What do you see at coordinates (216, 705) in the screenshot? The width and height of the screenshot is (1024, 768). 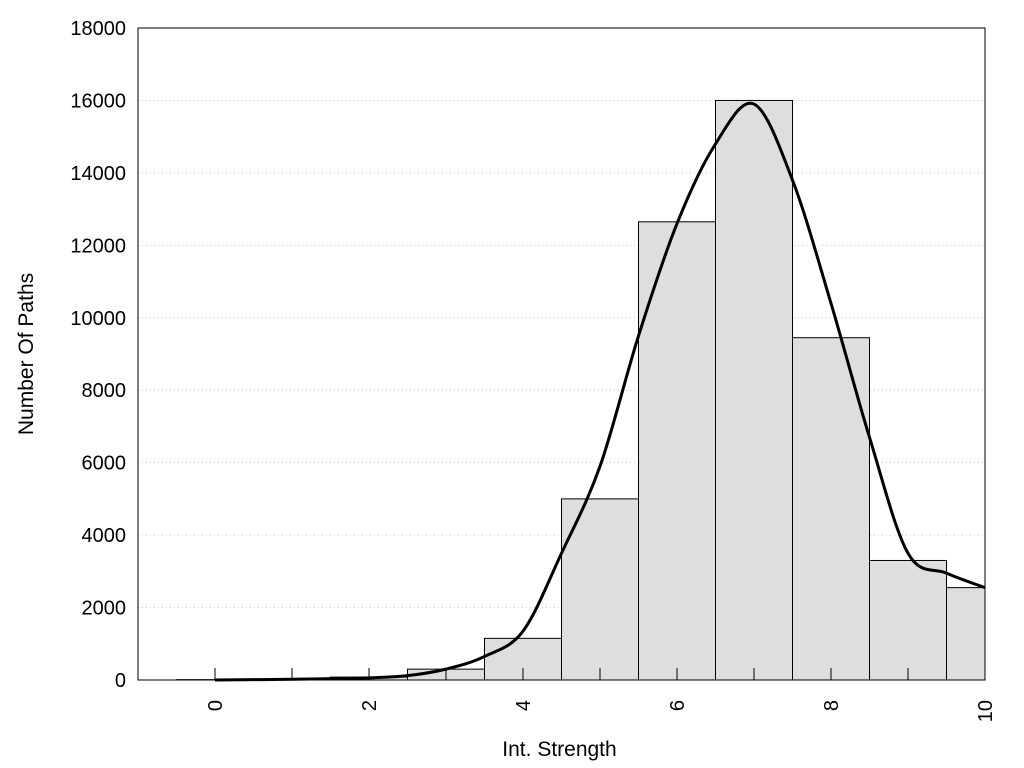 I see `x-tick-label: 0` at bounding box center [216, 705].